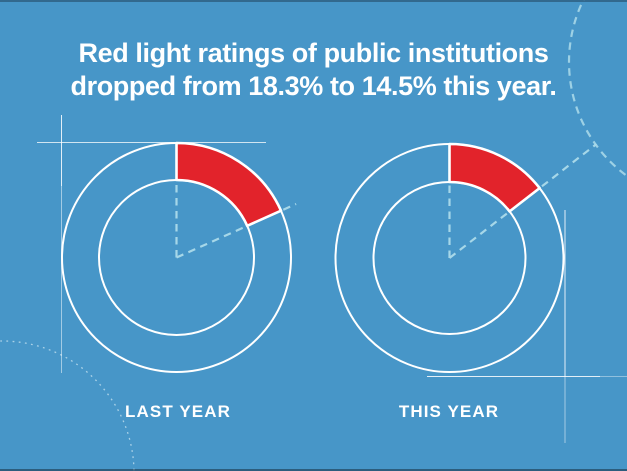 The image size is (627, 471). Describe the element at coordinates (494, 177) in the screenshot. I see `red-slice-this-year` at that location.